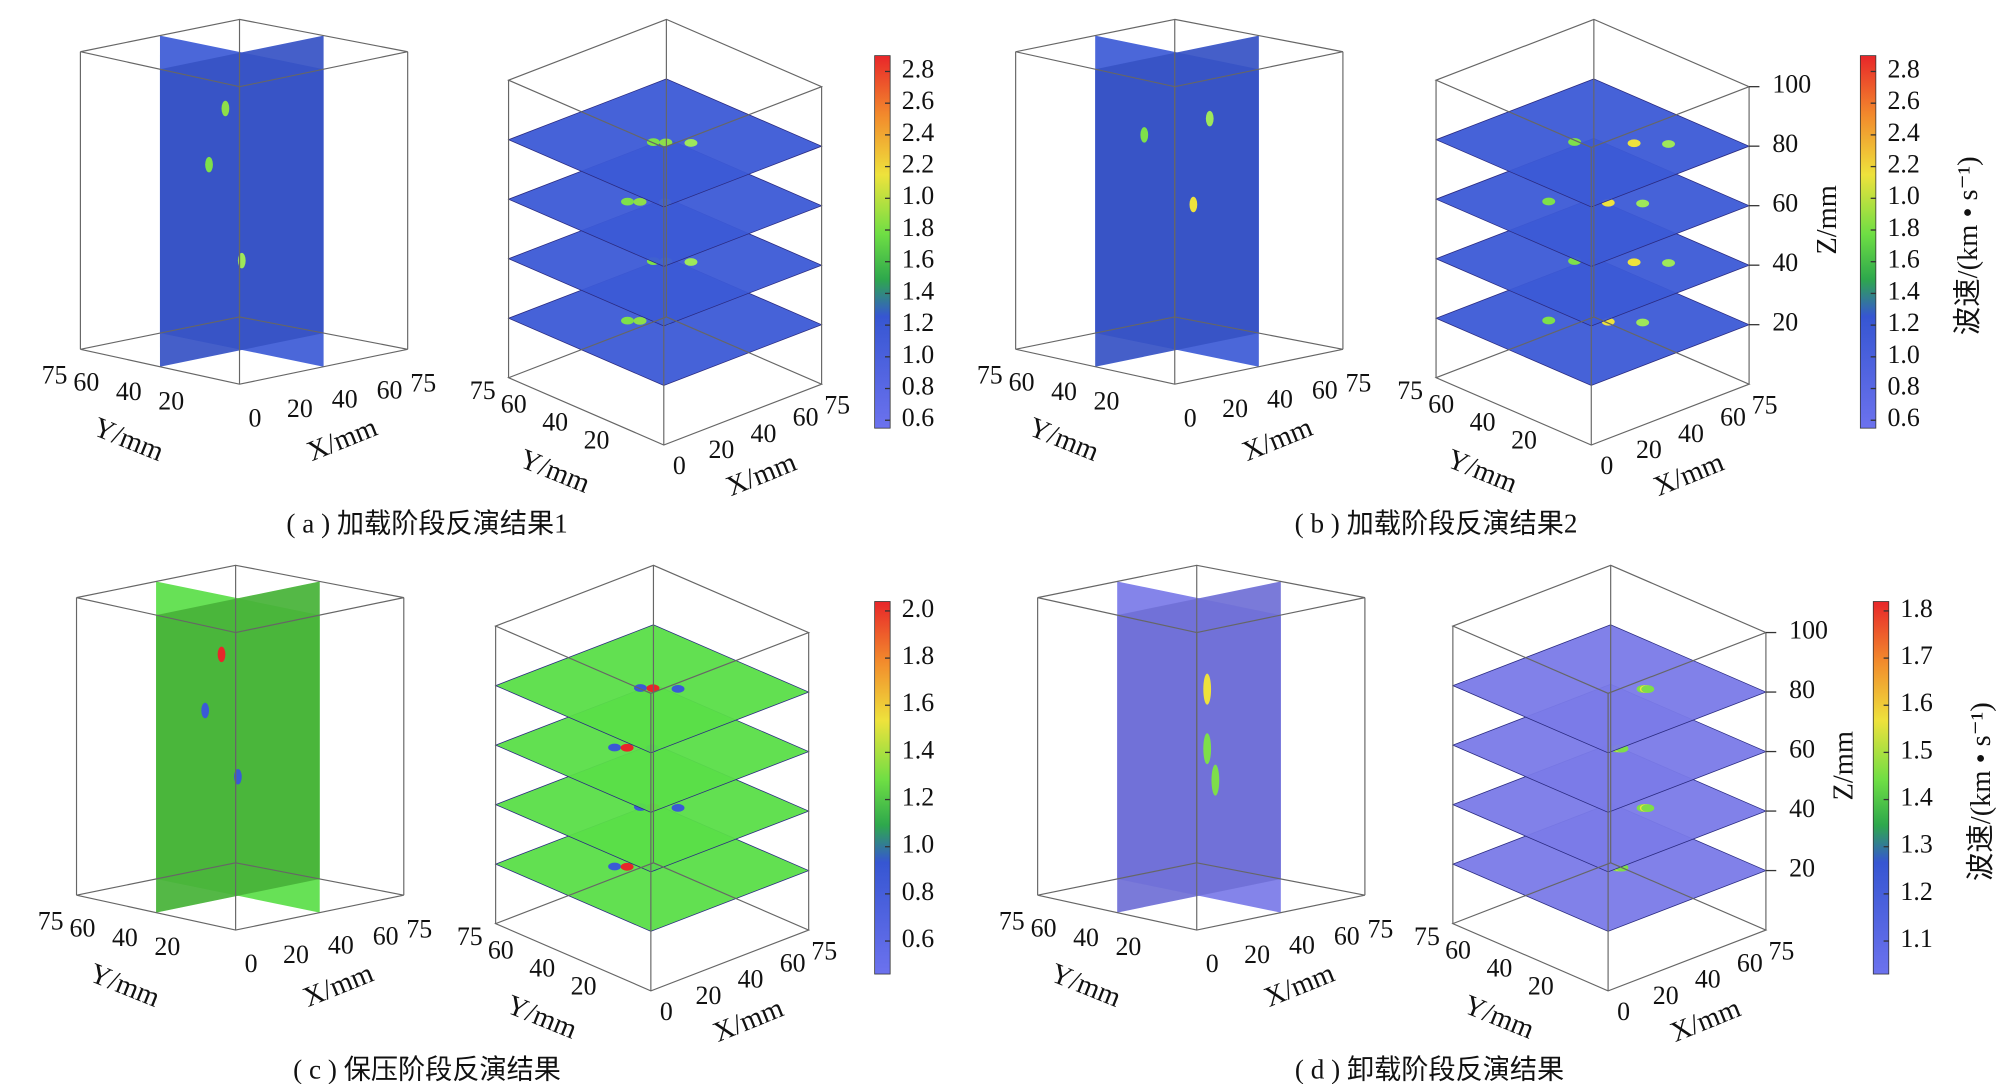 This screenshot has height=1084, width=2008. Describe the element at coordinates (1277, 440) in the screenshot. I see `x-axis-label: X/mm` at that location.